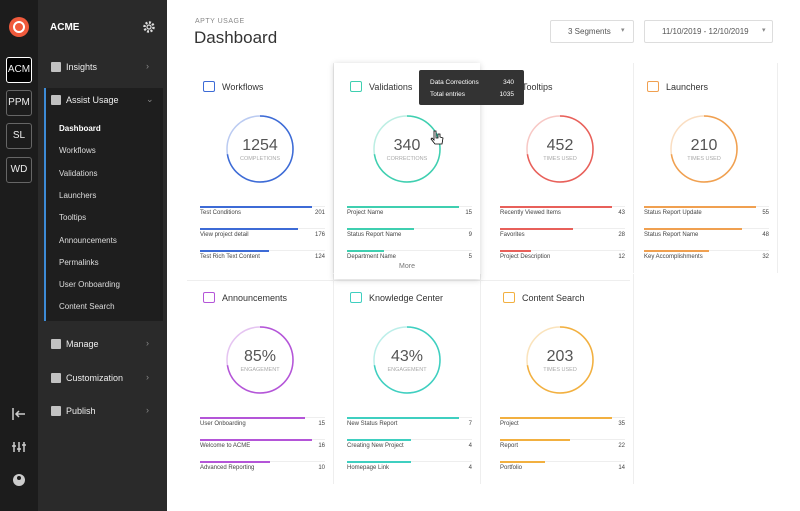 Image resolution: width=800 pixels, height=511 pixels. What do you see at coordinates (470, 235) in the screenshot?
I see `row-value: 9` at bounding box center [470, 235].